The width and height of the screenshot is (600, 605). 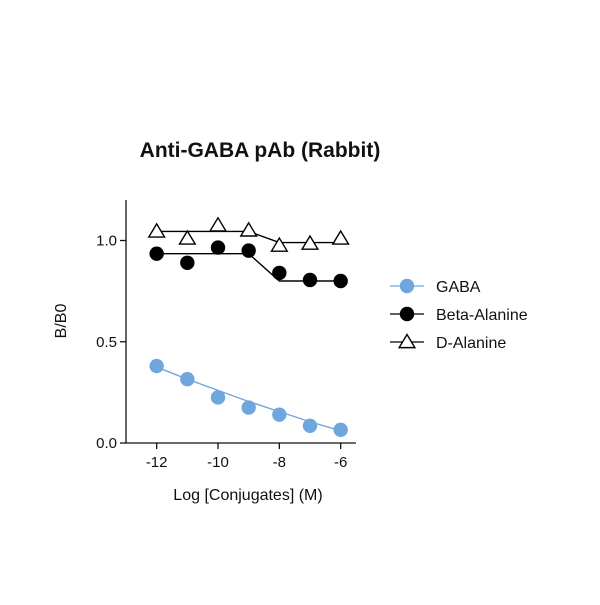 I want to click on chart-title: Anti-GABA pAb (Rabbit), so click(x=260, y=150).